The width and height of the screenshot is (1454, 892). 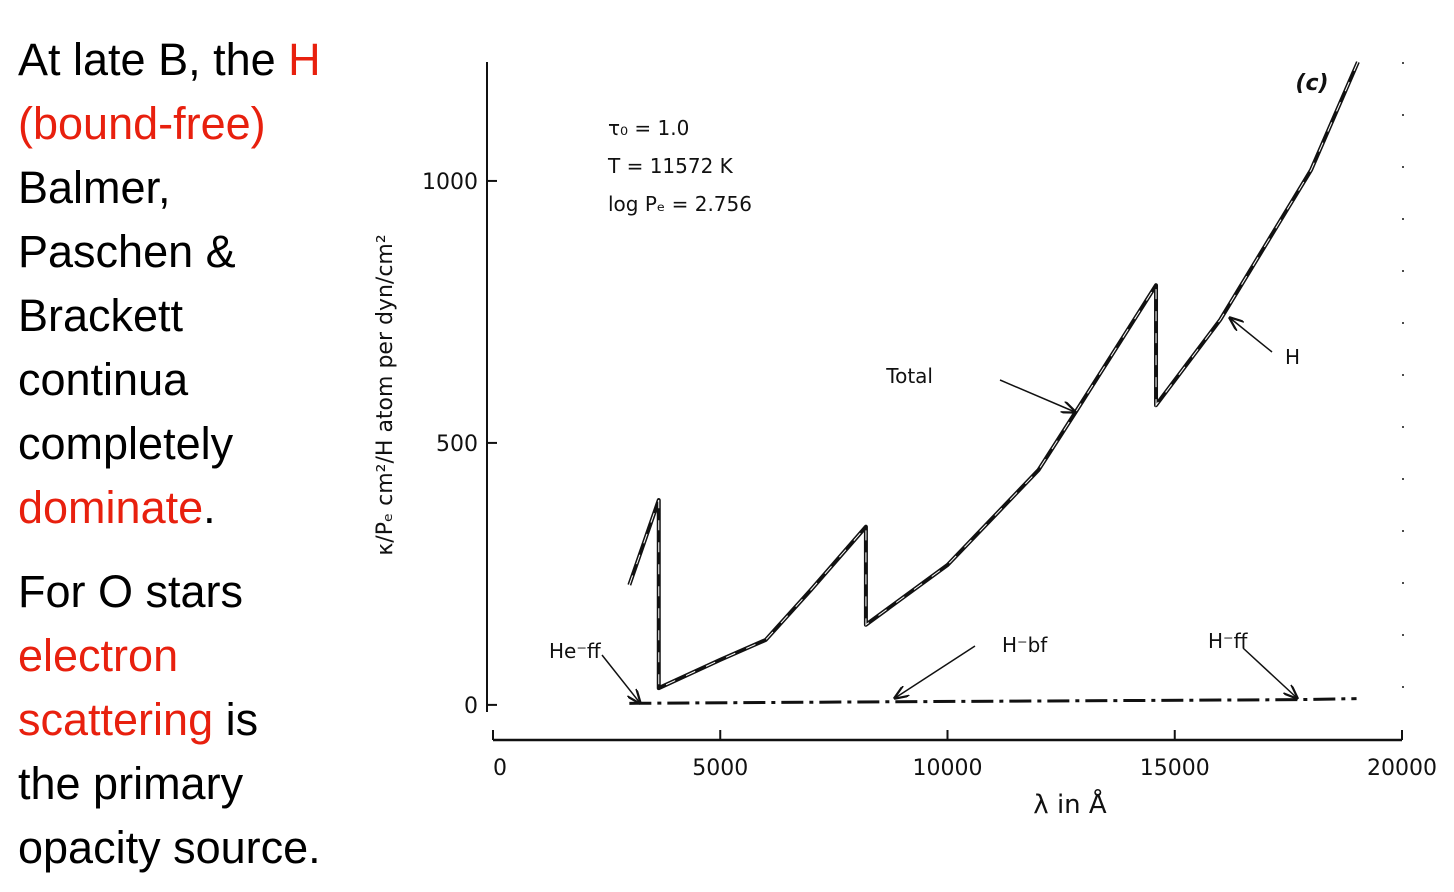 I want to click on x-tick-label: 0, so click(x=500, y=768).